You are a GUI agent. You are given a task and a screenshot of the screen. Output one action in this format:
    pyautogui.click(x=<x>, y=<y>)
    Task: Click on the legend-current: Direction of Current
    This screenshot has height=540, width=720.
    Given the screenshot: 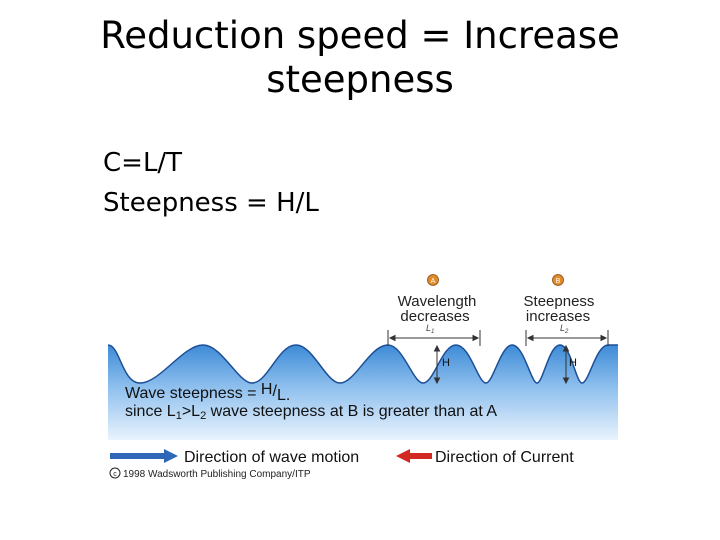 What is the action you would take?
    pyautogui.click(x=504, y=457)
    